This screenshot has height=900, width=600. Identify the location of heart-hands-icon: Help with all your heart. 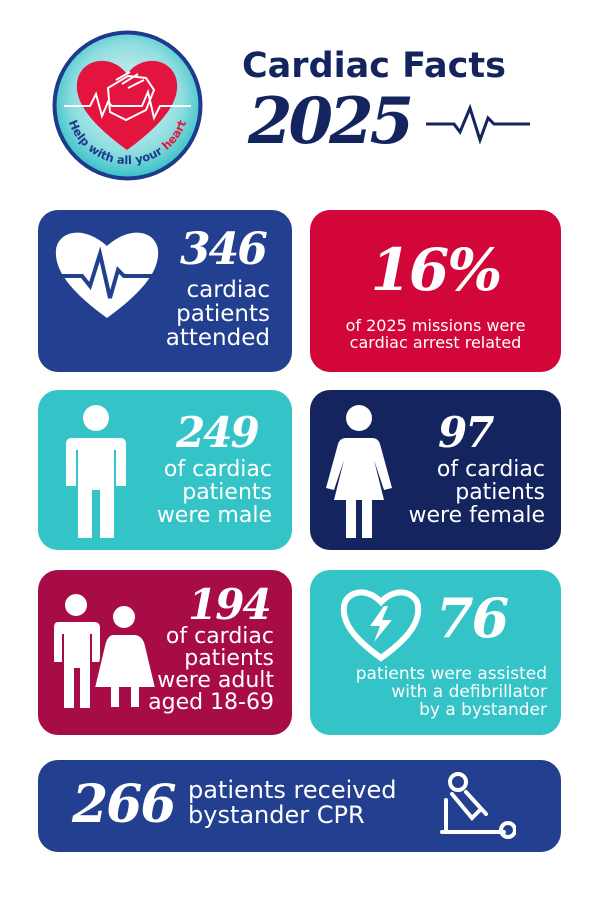
(127, 105).